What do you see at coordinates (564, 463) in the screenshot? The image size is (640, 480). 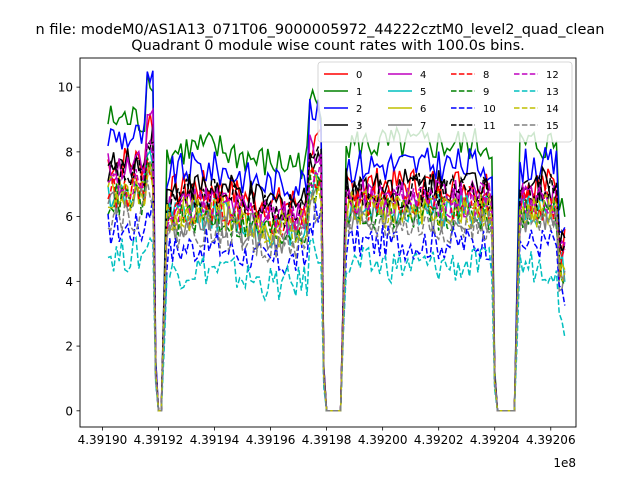 I see `x-offset-label: 1e8` at bounding box center [564, 463].